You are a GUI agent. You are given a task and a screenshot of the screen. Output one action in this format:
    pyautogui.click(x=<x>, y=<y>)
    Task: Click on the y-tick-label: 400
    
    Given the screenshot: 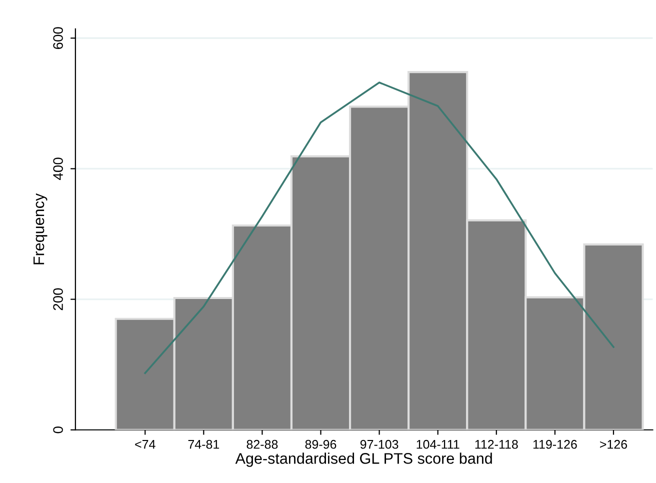 What is the action you would take?
    pyautogui.click(x=58, y=169)
    